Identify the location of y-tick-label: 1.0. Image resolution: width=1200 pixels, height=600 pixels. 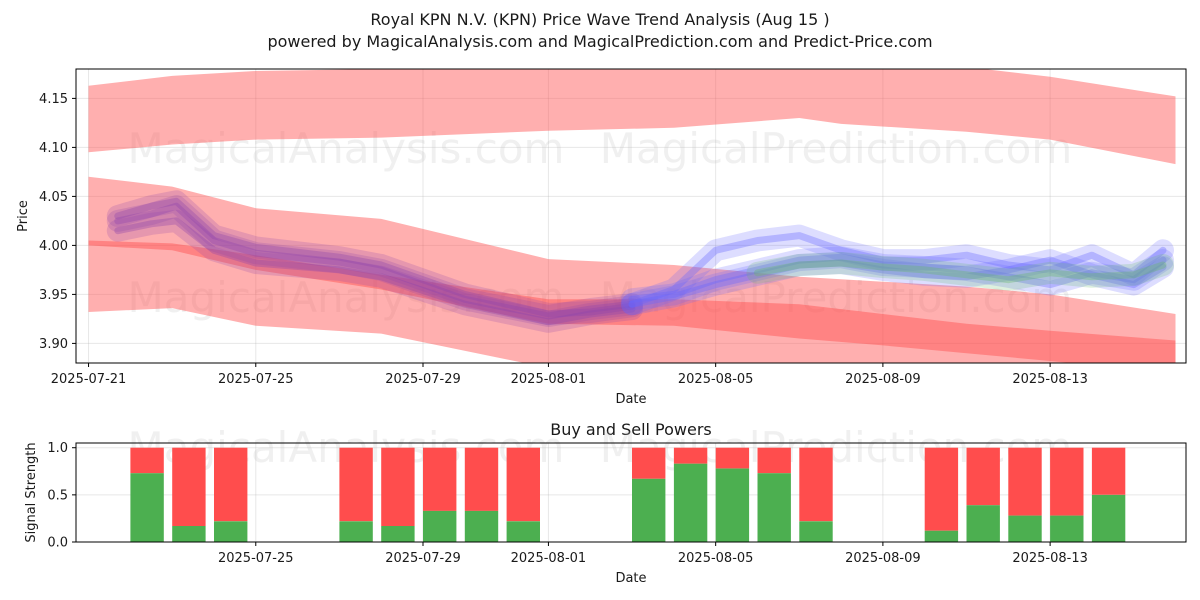
(57, 448).